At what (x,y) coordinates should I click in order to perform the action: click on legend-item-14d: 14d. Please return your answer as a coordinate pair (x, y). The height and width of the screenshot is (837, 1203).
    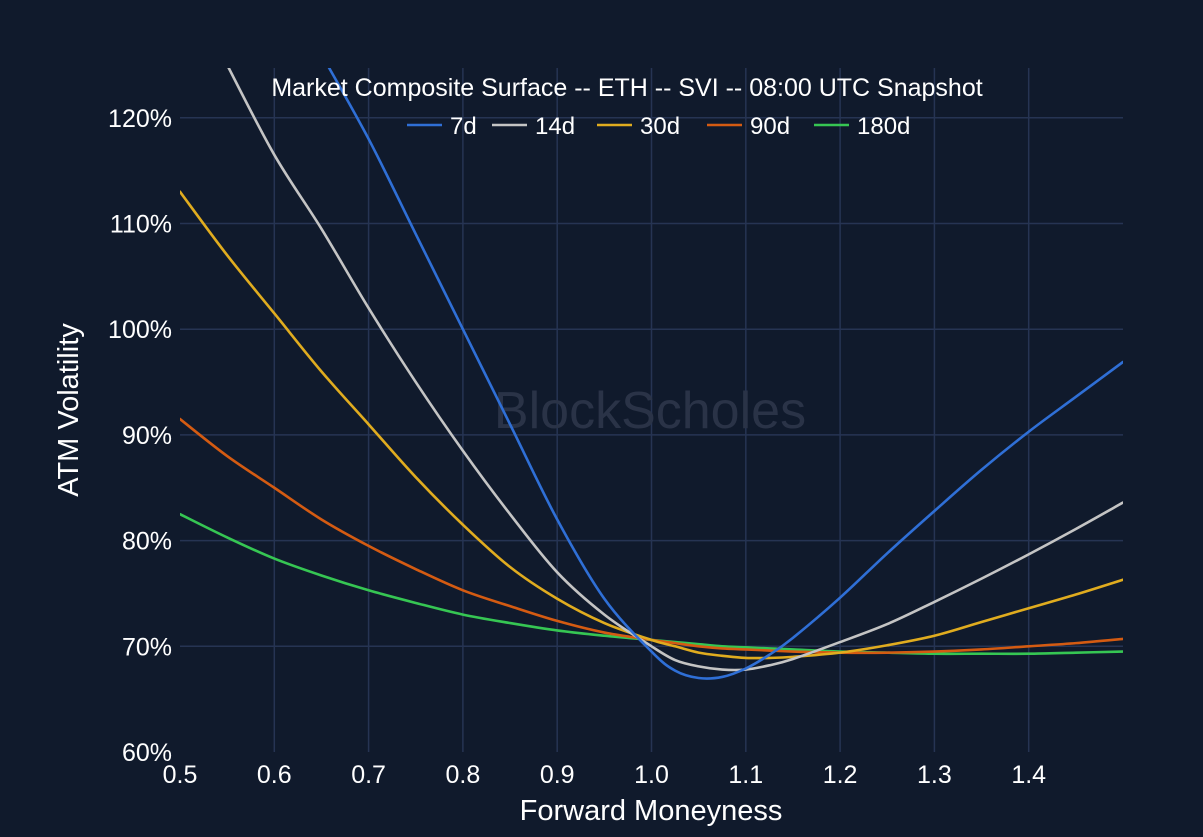
    Looking at the image, I should click on (533, 126).